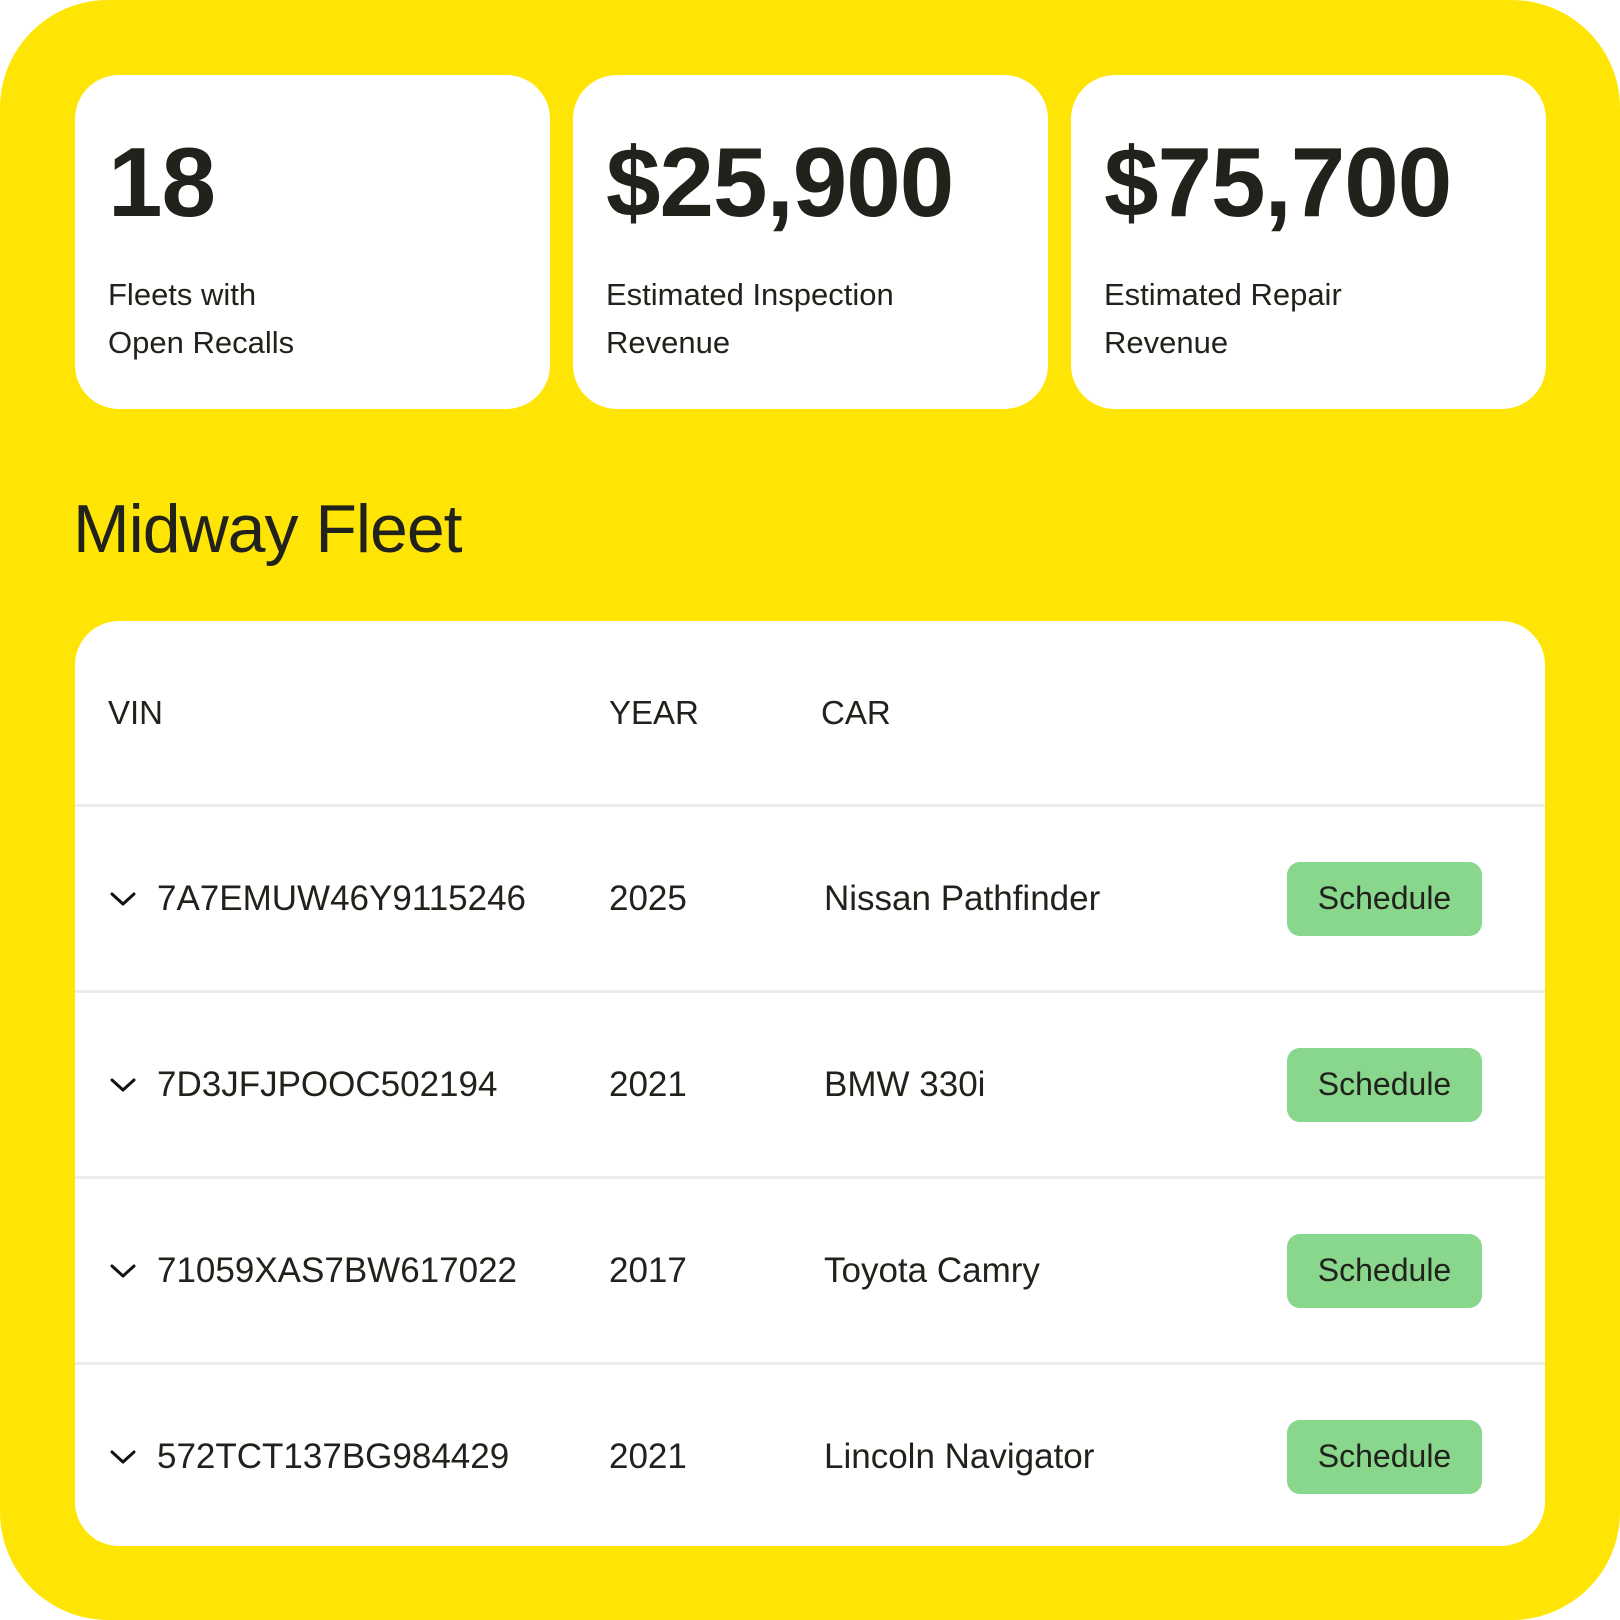  What do you see at coordinates (810, 242) in the screenshot?
I see `stat-card-inspection-revenue: $25,900 Estimated Inspection Revenue` at bounding box center [810, 242].